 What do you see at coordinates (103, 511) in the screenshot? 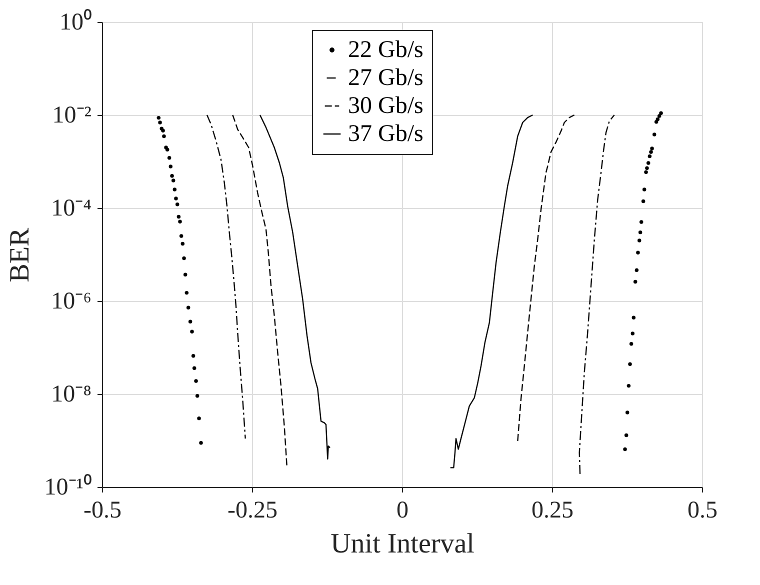
I see `x-tick-label: -0.5` at bounding box center [103, 511].